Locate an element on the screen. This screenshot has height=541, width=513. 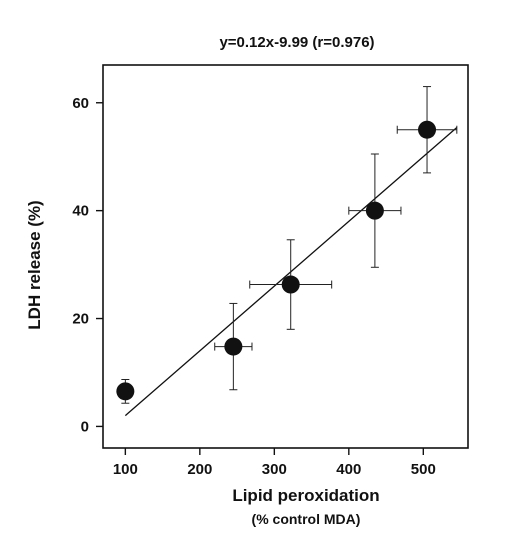
y-axis: 0 20 40 60 is located at coordinates (87, 265).